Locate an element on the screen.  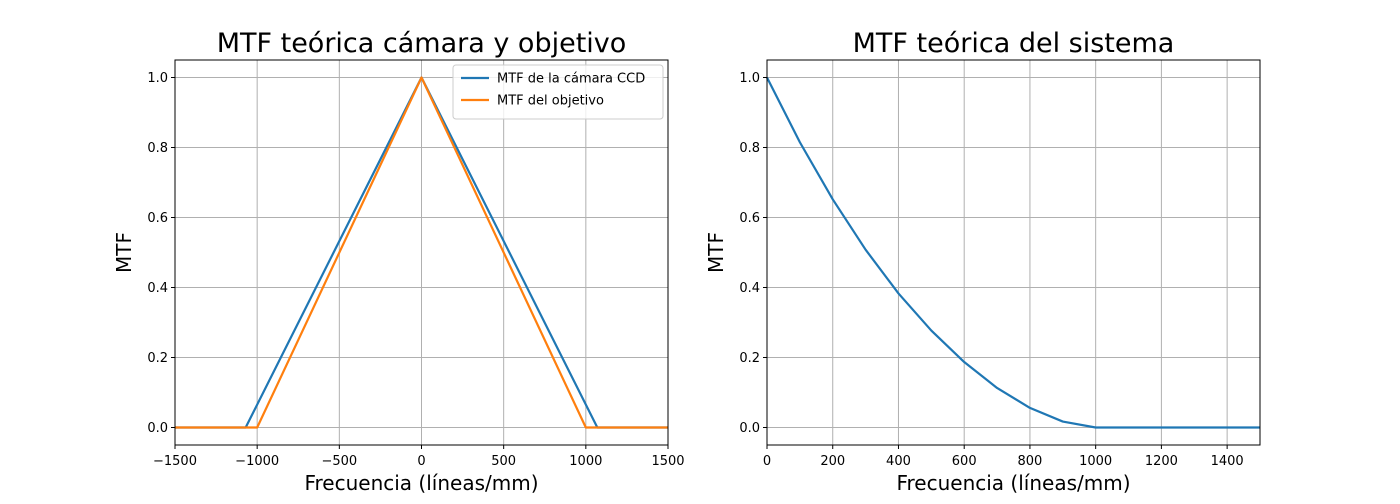
x-tick-label: 200 is located at coordinates (832, 461).